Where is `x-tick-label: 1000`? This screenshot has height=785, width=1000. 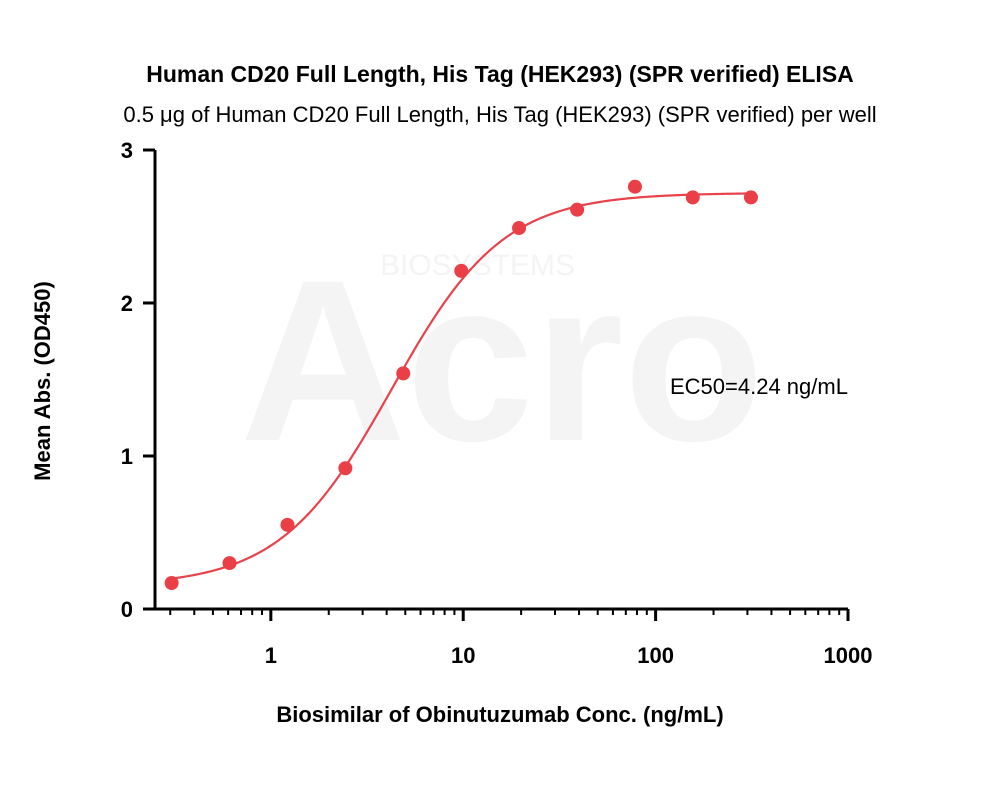
x-tick-label: 1000 is located at coordinates (848, 655).